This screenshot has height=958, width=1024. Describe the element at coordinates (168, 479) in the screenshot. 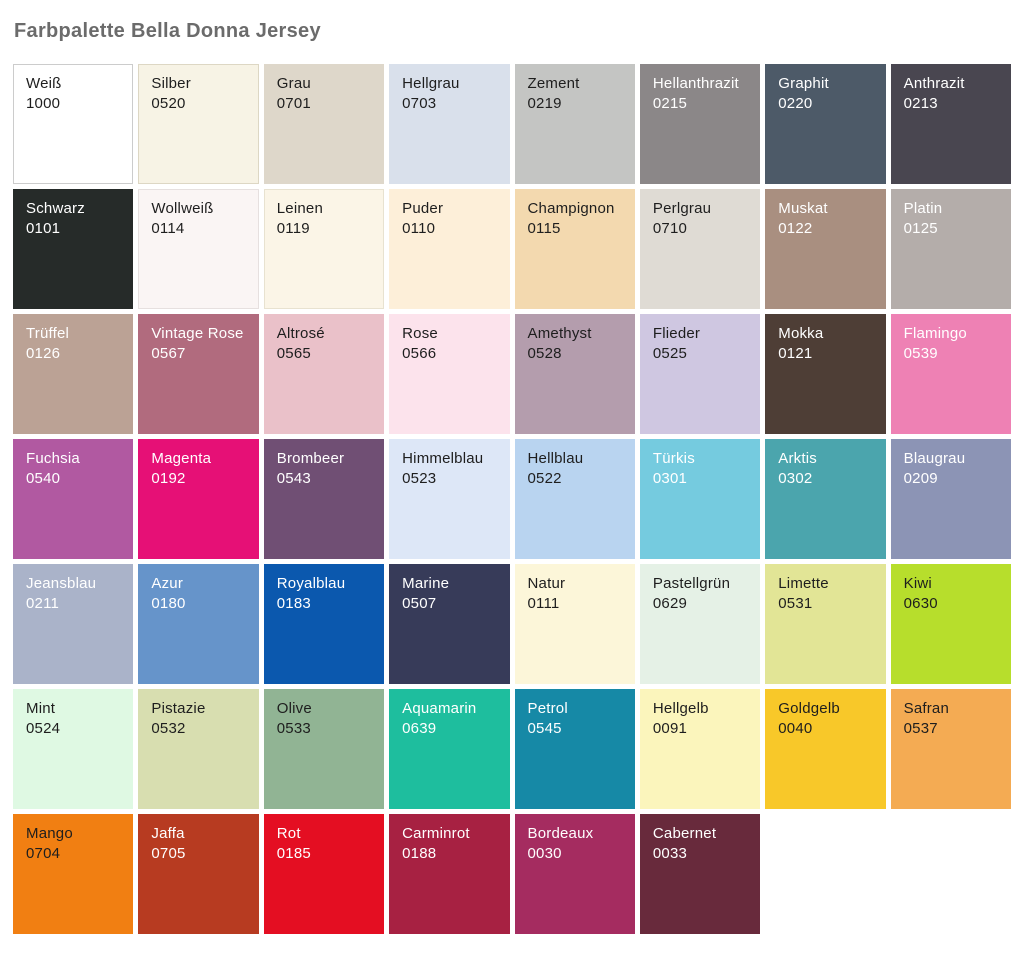

I see `swatch-code: 0192` at that location.